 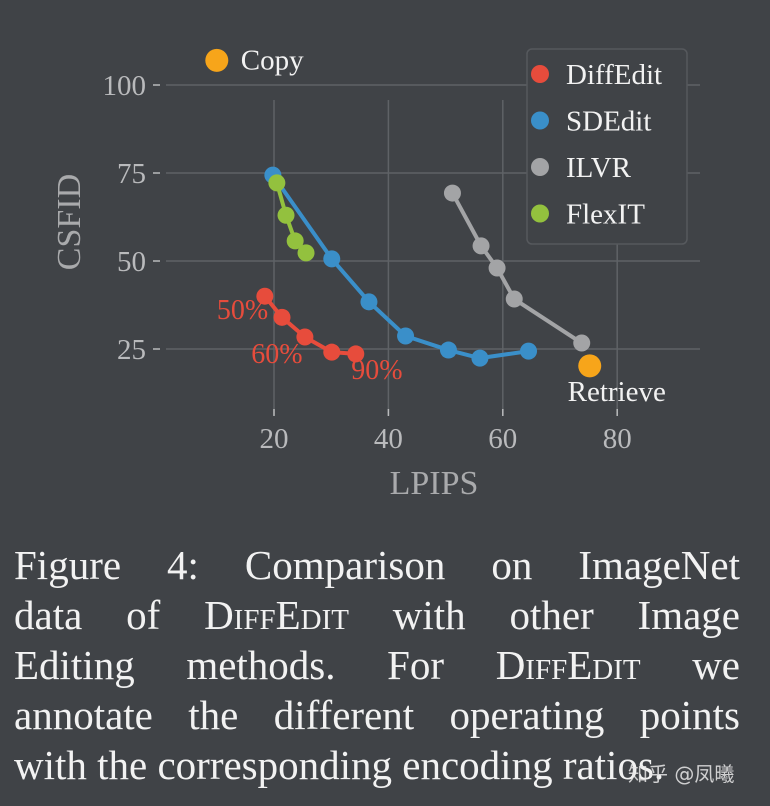 I want to click on legend-item-diffedit: DiffEdit, so click(x=596, y=75).